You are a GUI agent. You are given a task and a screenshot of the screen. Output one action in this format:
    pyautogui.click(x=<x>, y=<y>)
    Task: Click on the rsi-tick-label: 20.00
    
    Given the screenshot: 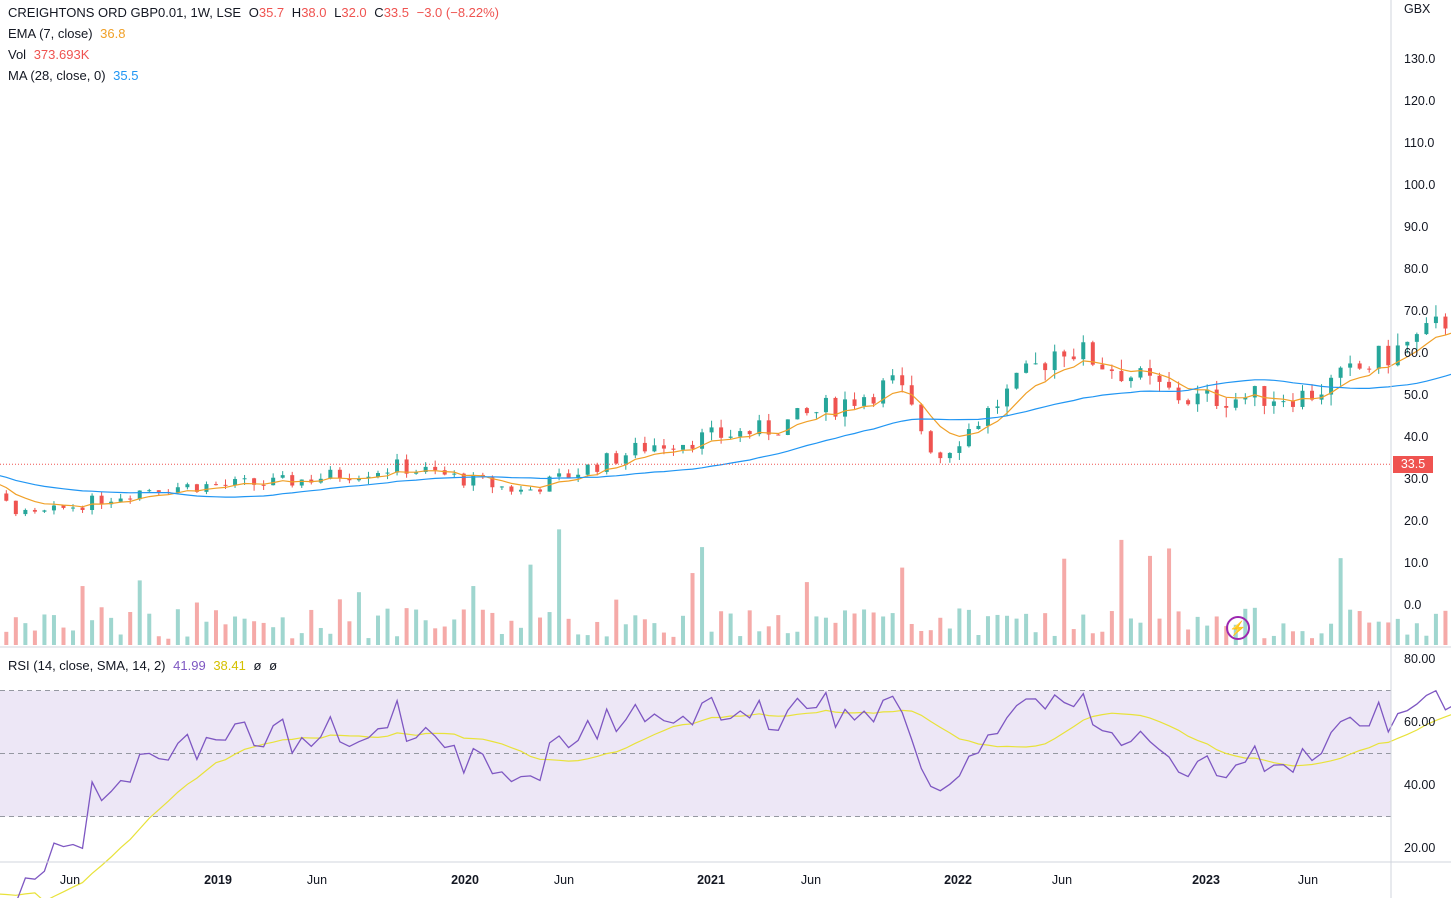 What is the action you would take?
    pyautogui.click(x=1419, y=848)
    